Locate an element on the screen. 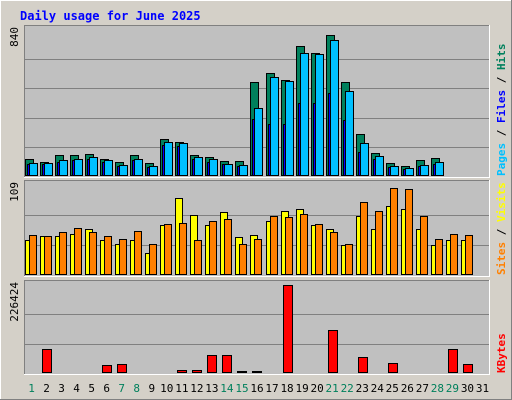 The image size is (512, 400). legend-entry: Sites is located at coordinates (501, 258).